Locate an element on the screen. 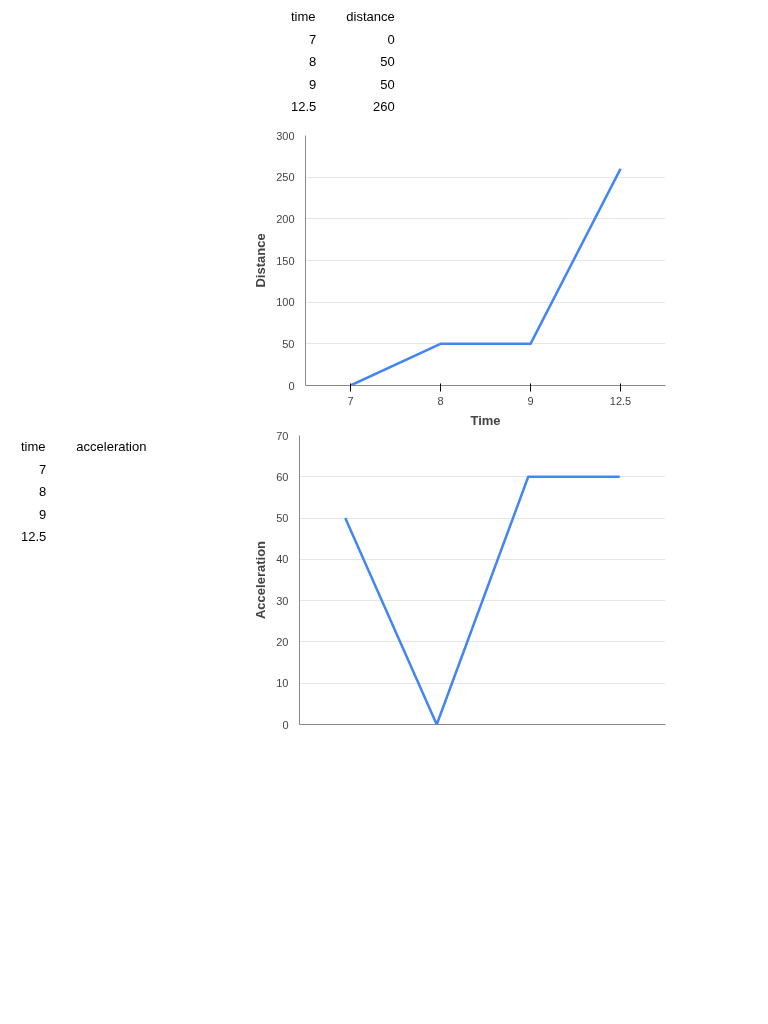 This screenshot has width=768, height=1024. y-tick-label: 200 is located at coordinates (285, 218).